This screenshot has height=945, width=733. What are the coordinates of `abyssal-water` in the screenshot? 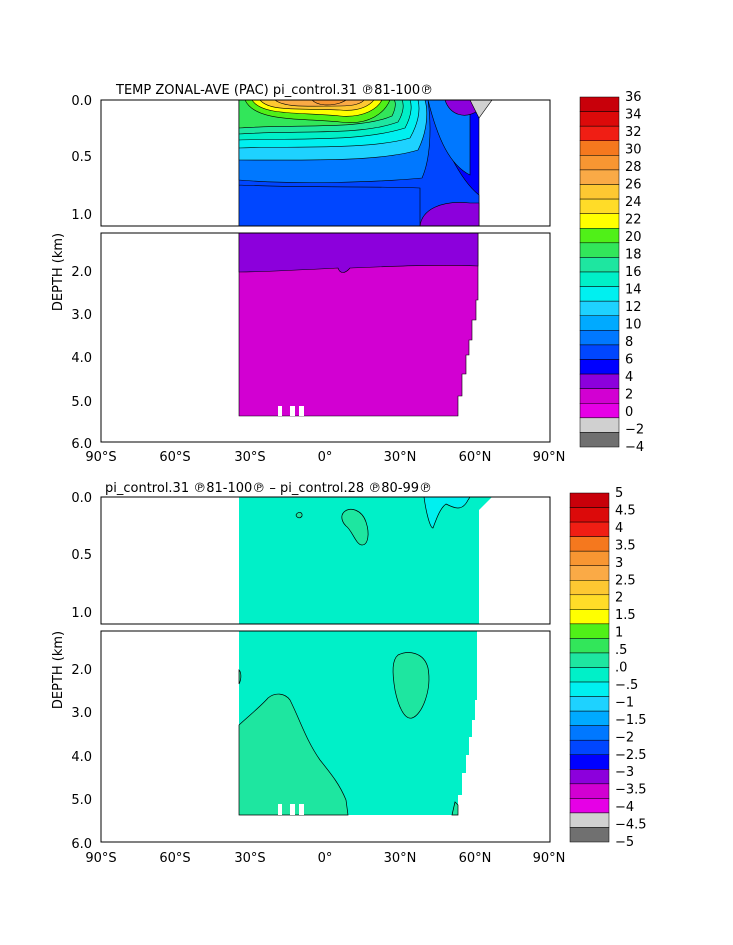 It's located at (358, 325).